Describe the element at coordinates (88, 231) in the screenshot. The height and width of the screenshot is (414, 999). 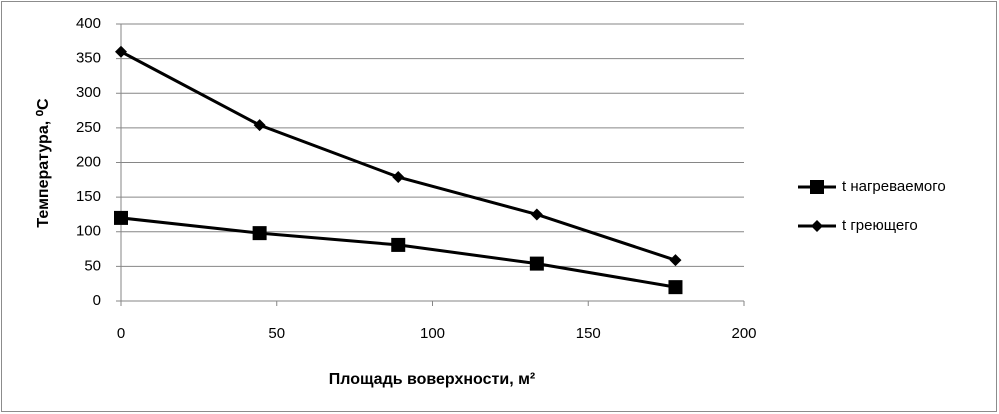
I see `y-tick-label: 100` at that location.